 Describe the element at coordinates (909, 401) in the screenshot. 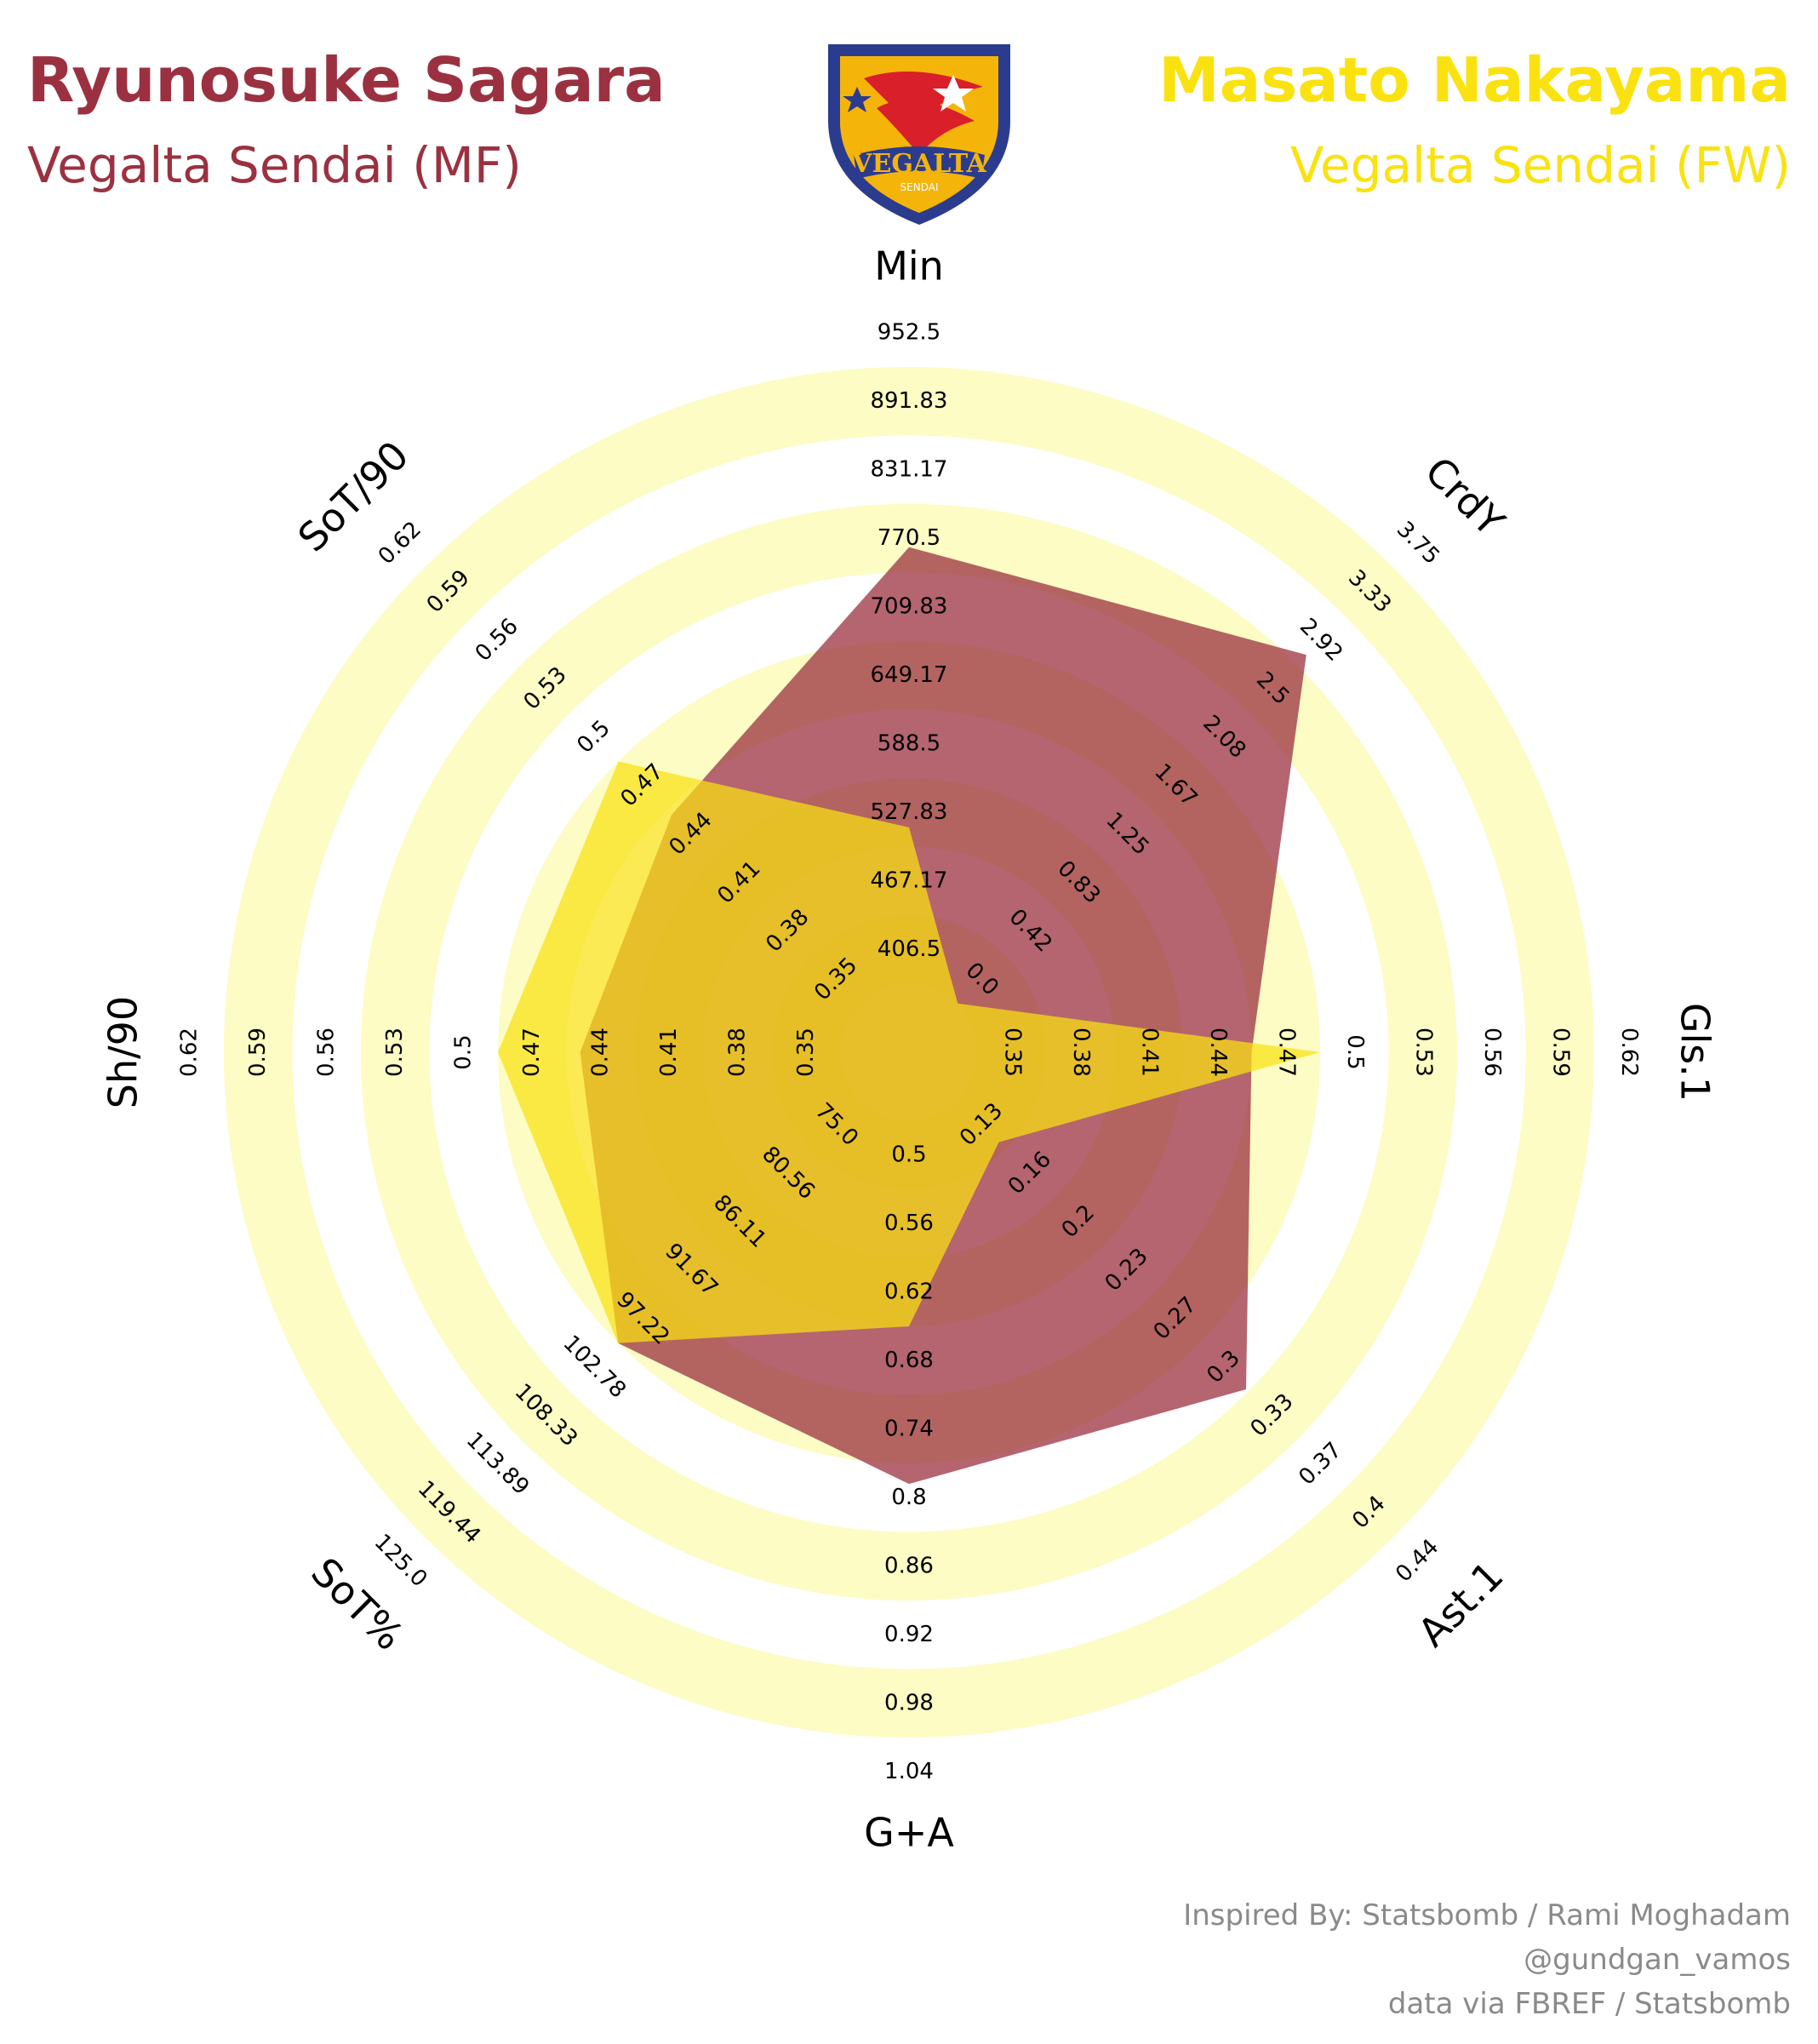

I see `tick-label: 891.83` at that location.